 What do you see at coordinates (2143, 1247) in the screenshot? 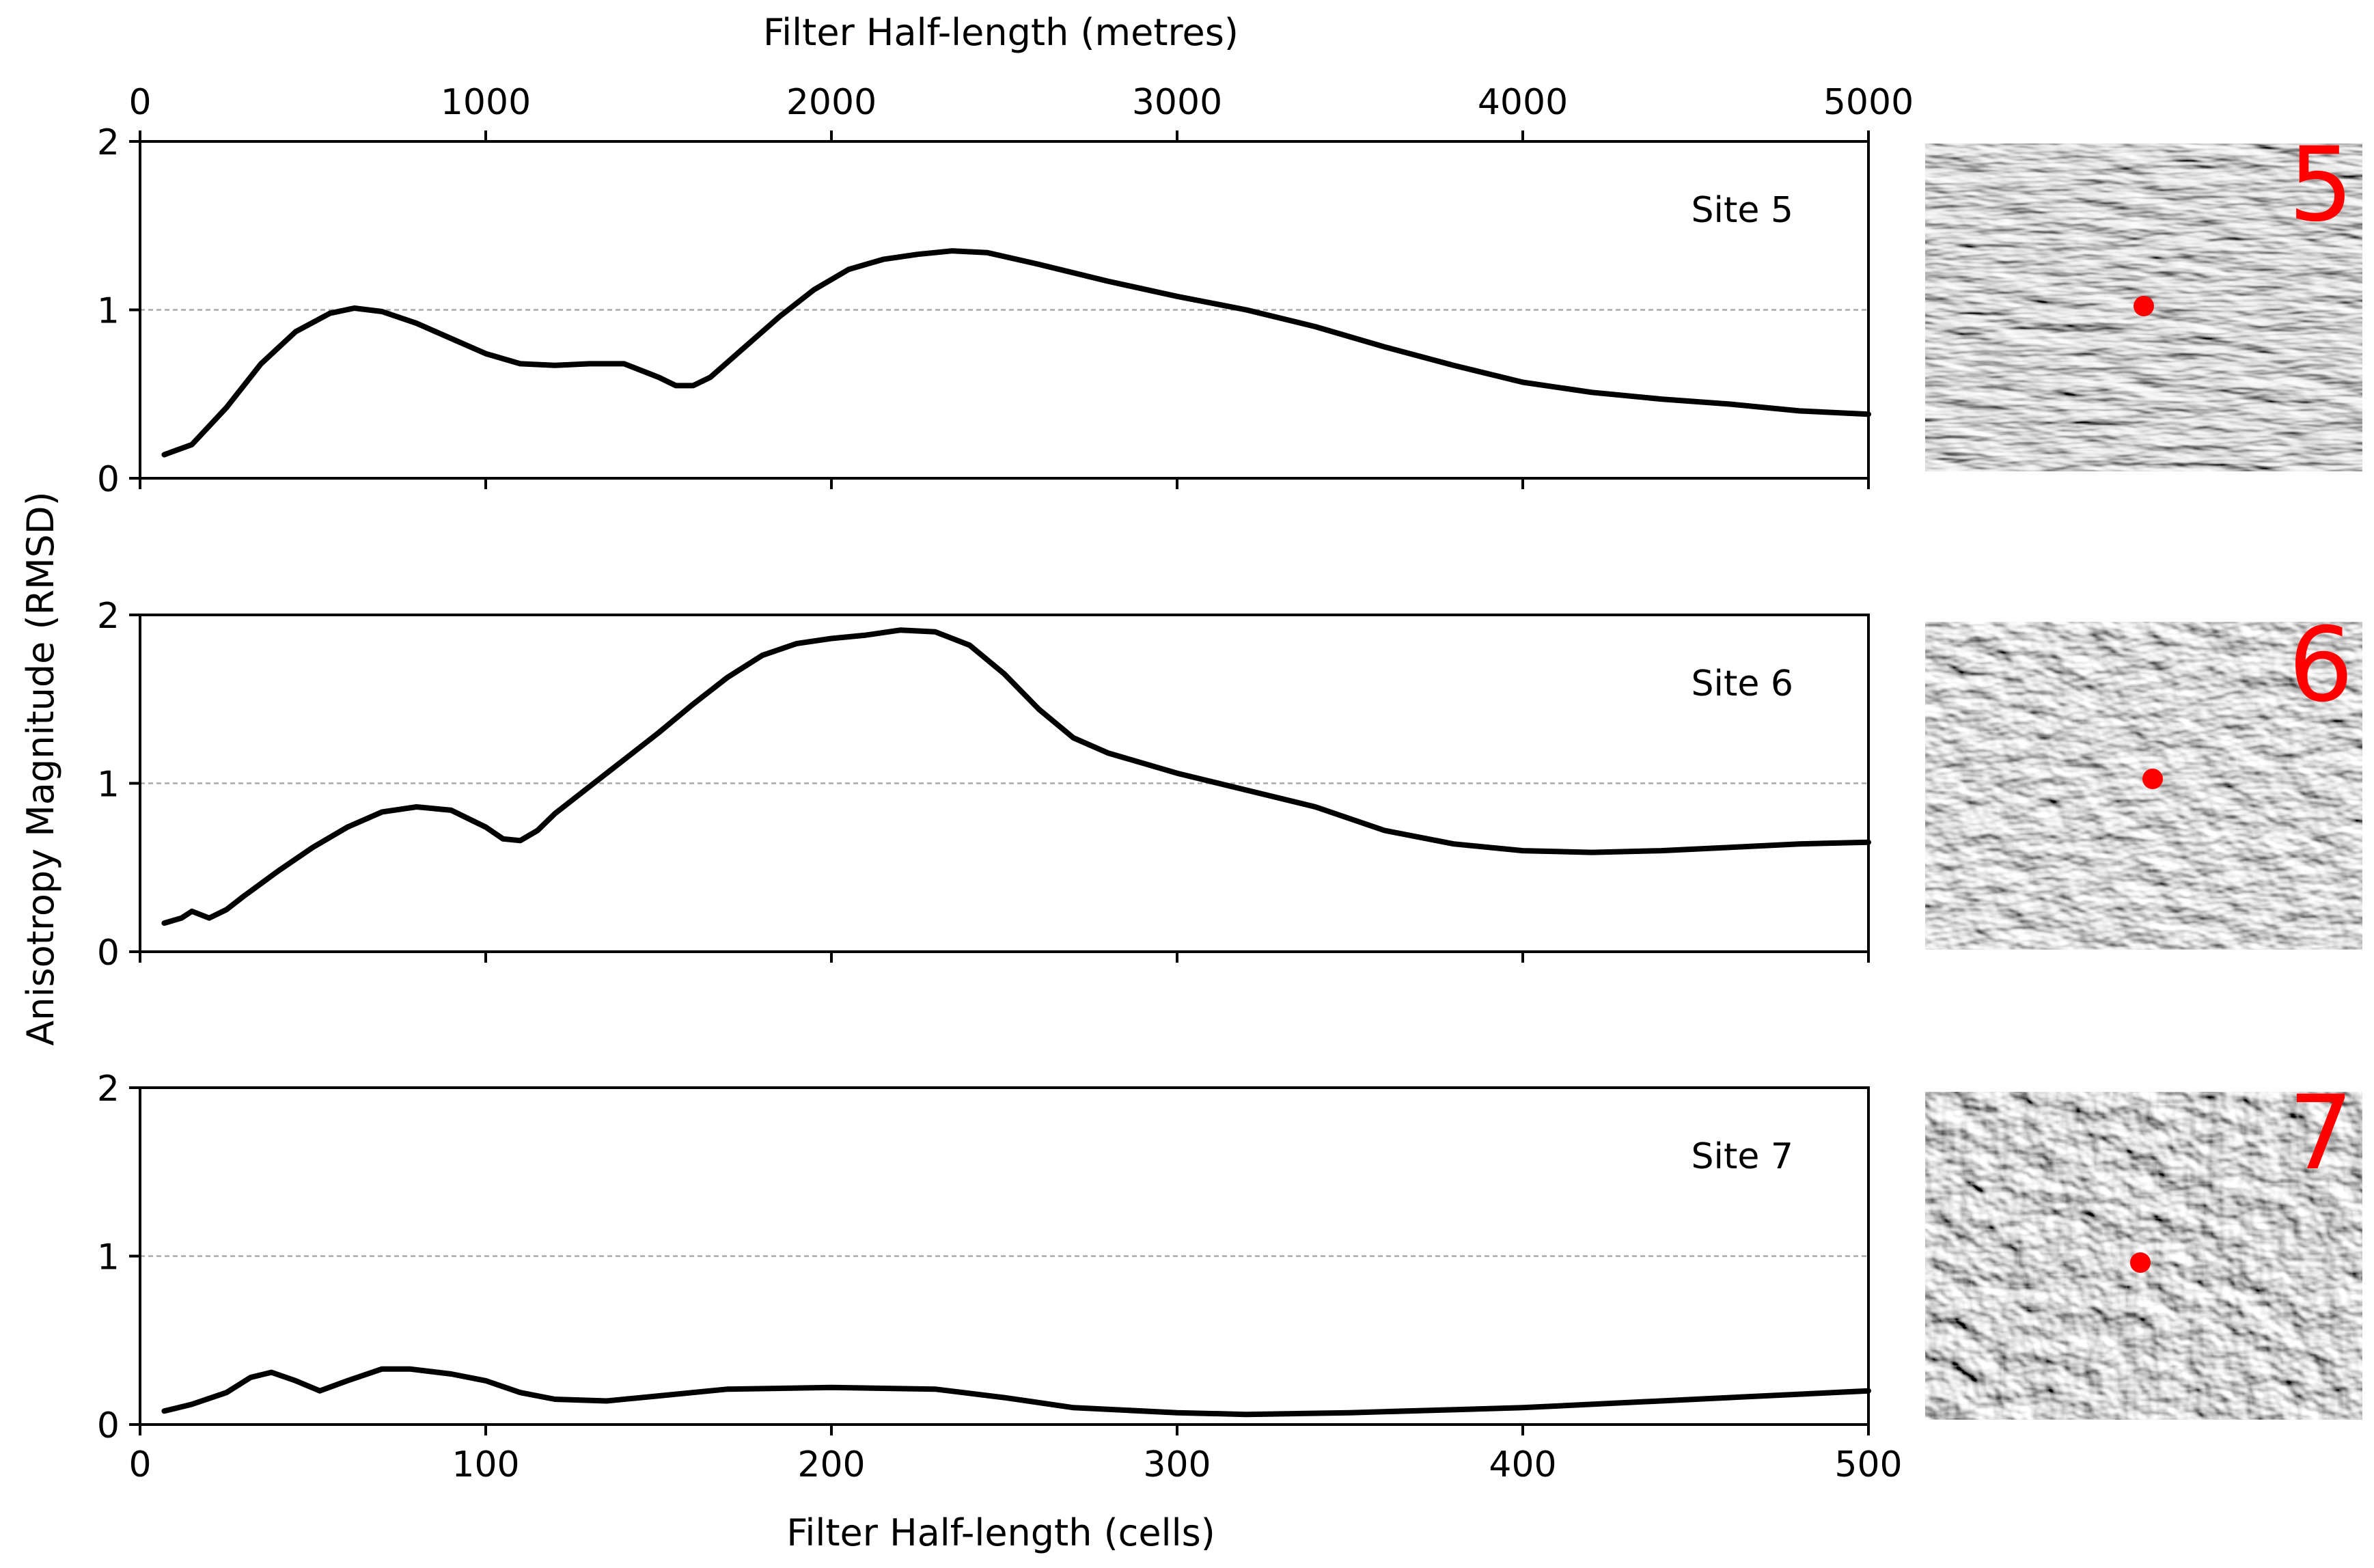
I see `site-7-thumbnail: 7` at bounding box center [2143, 1247].